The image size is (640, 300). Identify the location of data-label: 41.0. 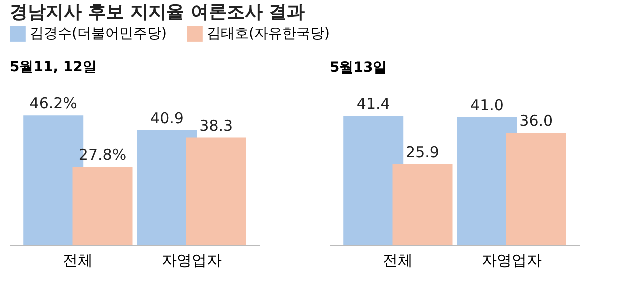
(487, 105).